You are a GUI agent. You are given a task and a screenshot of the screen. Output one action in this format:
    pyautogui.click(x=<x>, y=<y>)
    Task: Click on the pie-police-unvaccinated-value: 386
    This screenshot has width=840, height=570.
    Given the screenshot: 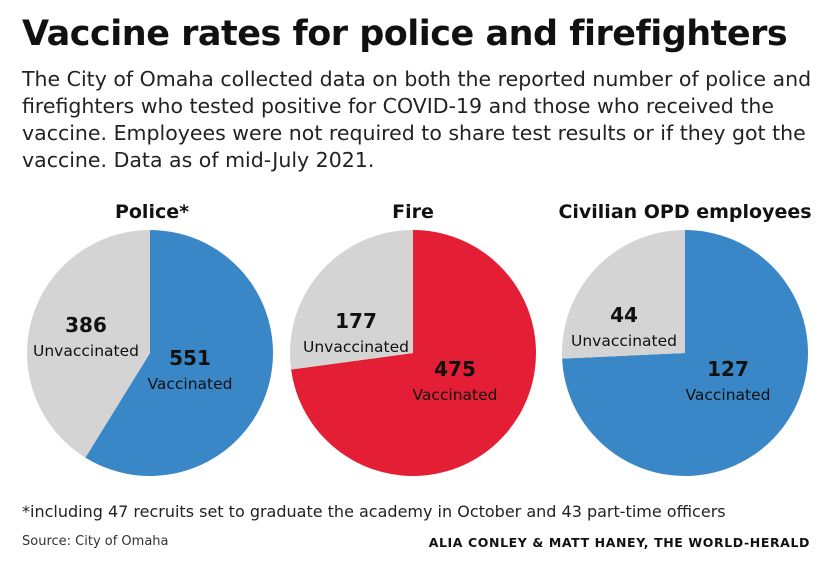 What is the action you would take?
    pyautogui.click(x=86, y=325)
    